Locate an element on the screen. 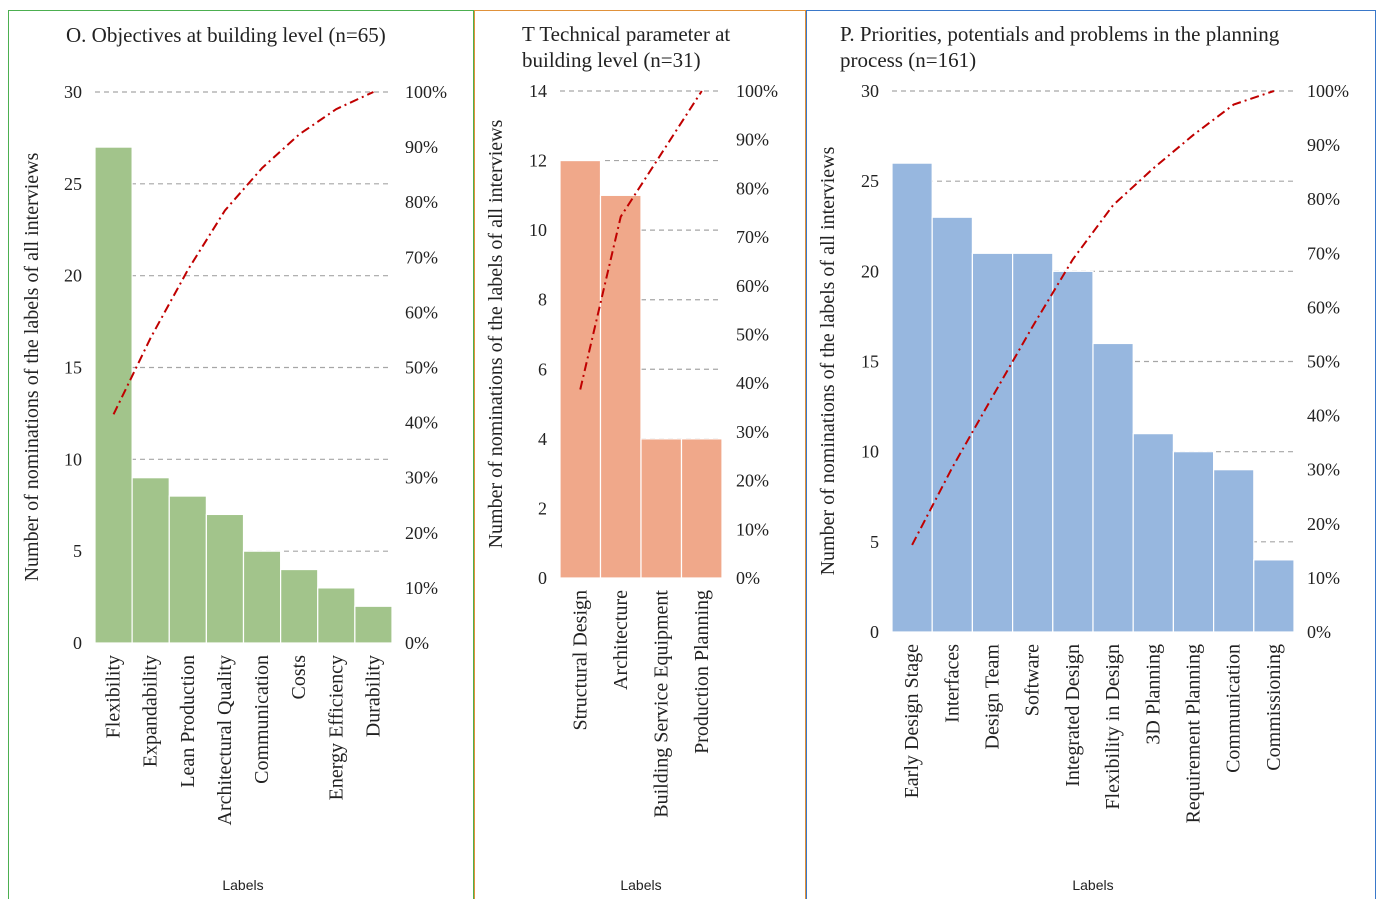 This screenshot has height=899, width=1379. category-label: Expandability is located at coordinates (151, 711).